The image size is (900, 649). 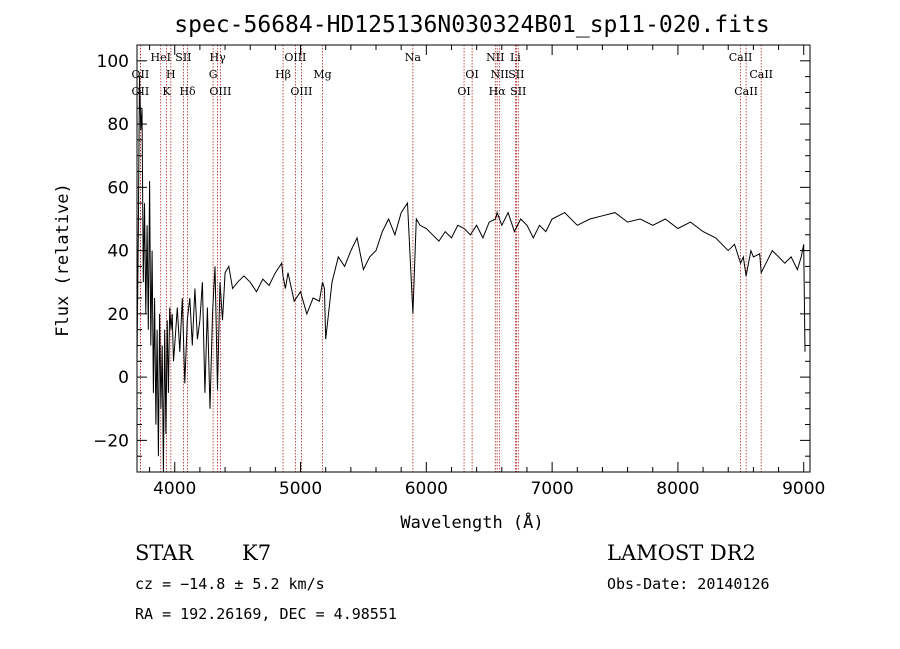 I want to click on marker-label-4: K, so click(x=166, y=91).